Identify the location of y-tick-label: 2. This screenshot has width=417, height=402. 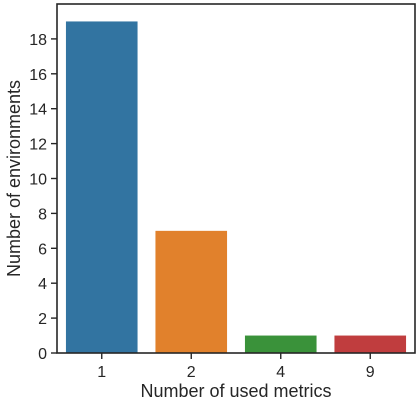
(42, 319).